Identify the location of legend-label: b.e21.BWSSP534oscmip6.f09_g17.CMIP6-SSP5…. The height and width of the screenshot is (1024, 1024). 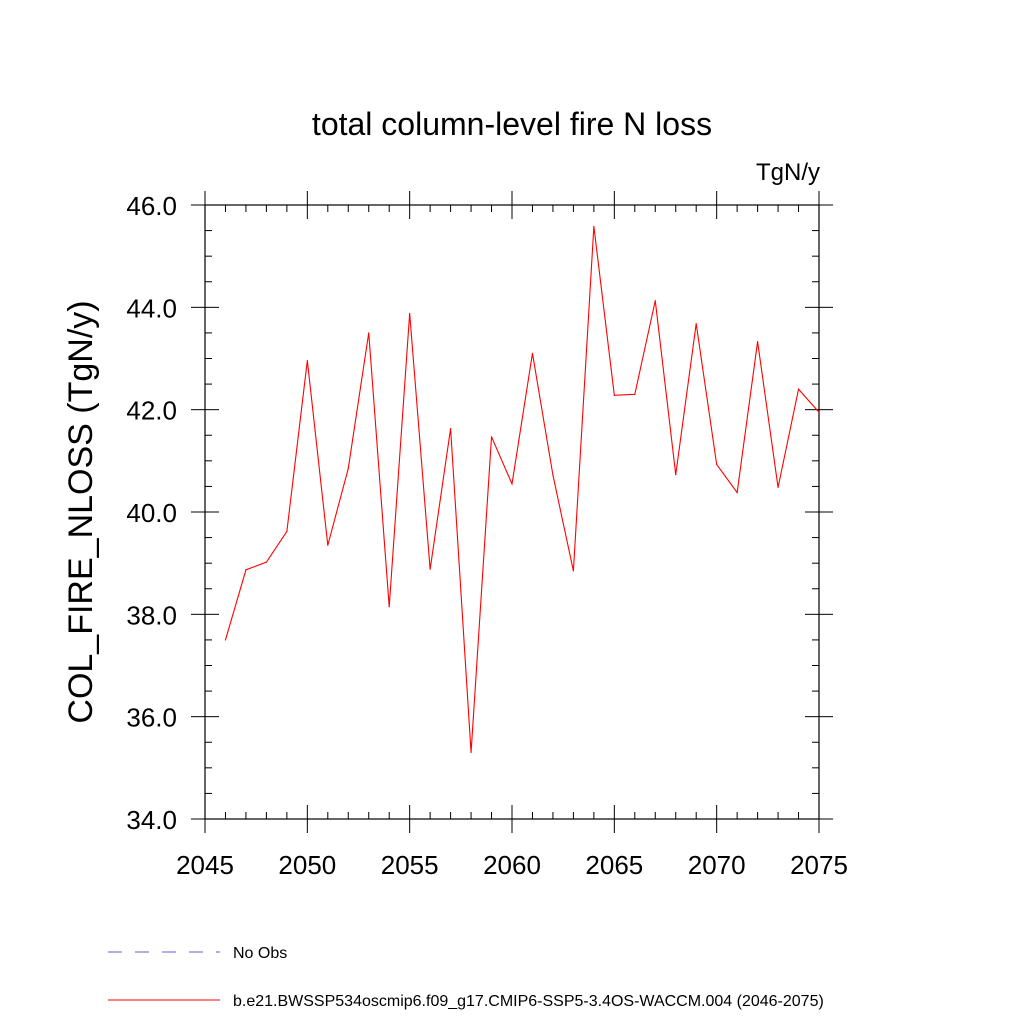
(528, 1001).